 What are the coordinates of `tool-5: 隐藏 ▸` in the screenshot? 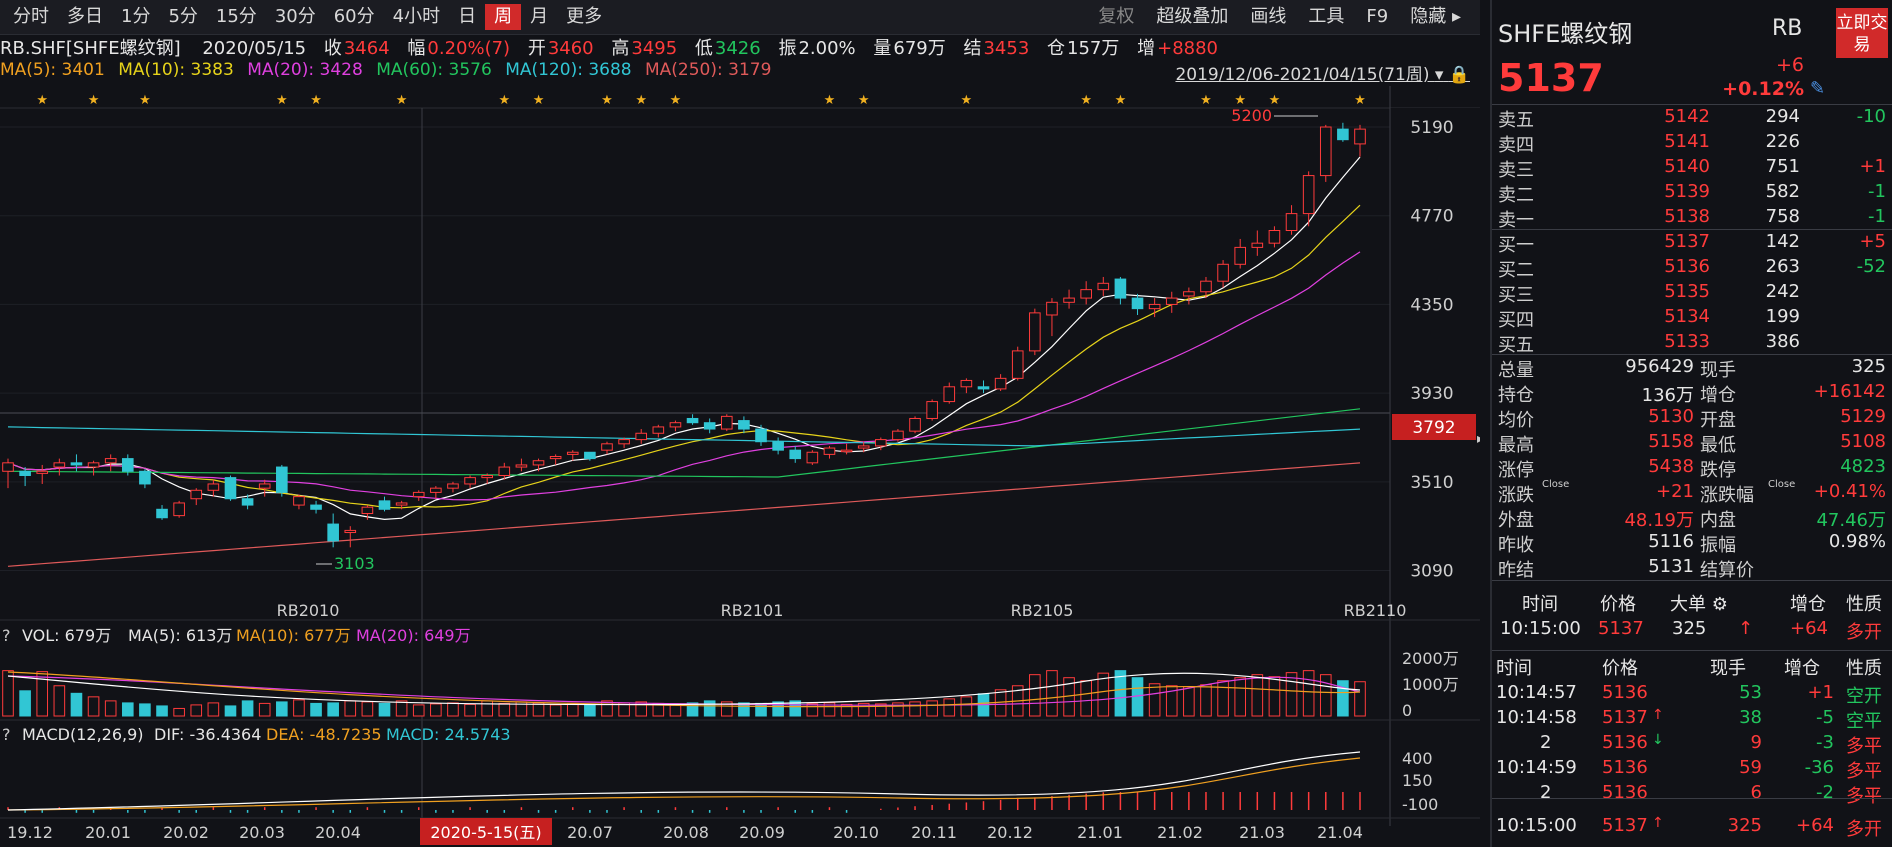 It's located at (1435, 16).